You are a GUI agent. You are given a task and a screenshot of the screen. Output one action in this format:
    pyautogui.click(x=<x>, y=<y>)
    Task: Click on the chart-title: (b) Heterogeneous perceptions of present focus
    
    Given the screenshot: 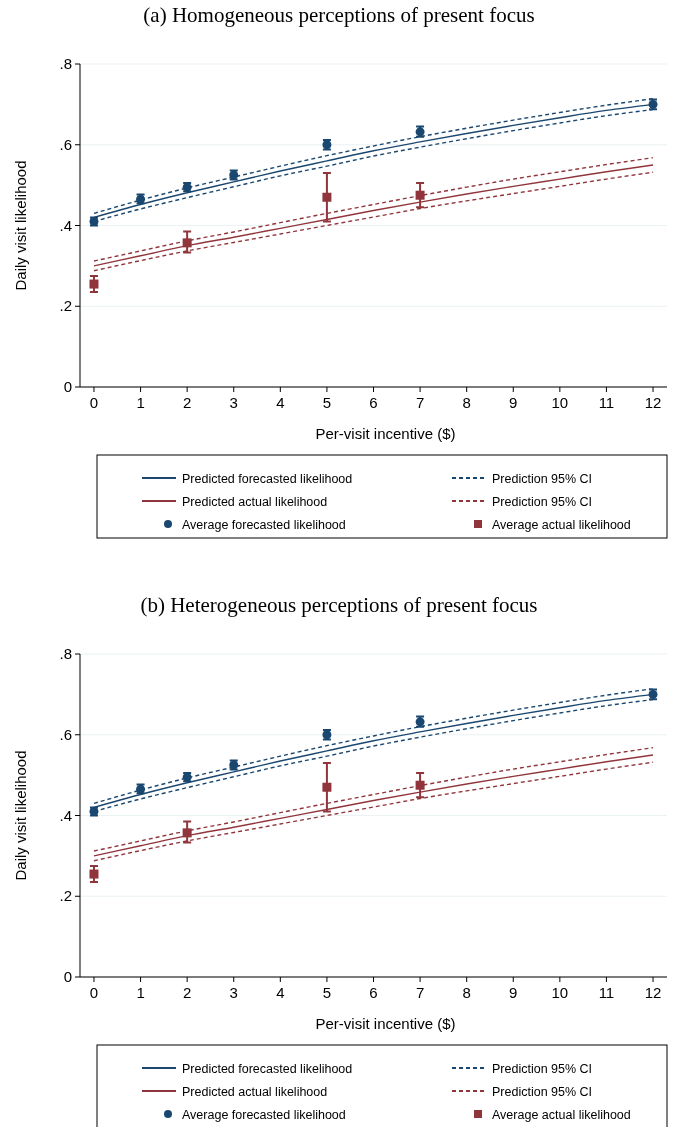 What is the action you would take?
    pyautogui.click(x=339, y=605)
    